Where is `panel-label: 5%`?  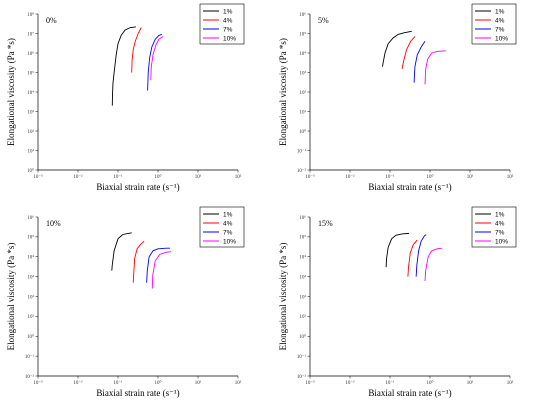
panel-label: 5% is located at coordinates (323, 20).